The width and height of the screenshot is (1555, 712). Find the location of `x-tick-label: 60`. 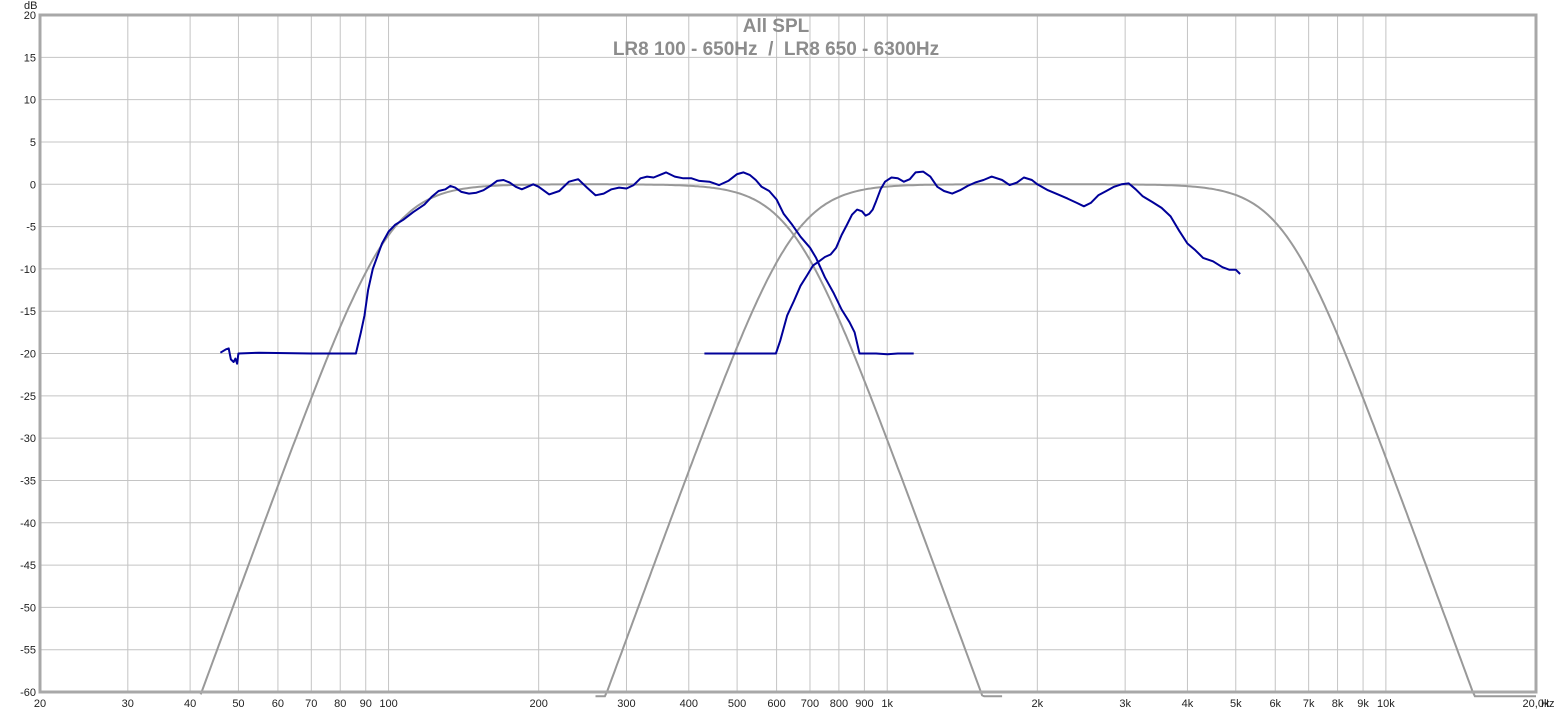

x-tick-label: 60 is located at coordinates (278, 704).